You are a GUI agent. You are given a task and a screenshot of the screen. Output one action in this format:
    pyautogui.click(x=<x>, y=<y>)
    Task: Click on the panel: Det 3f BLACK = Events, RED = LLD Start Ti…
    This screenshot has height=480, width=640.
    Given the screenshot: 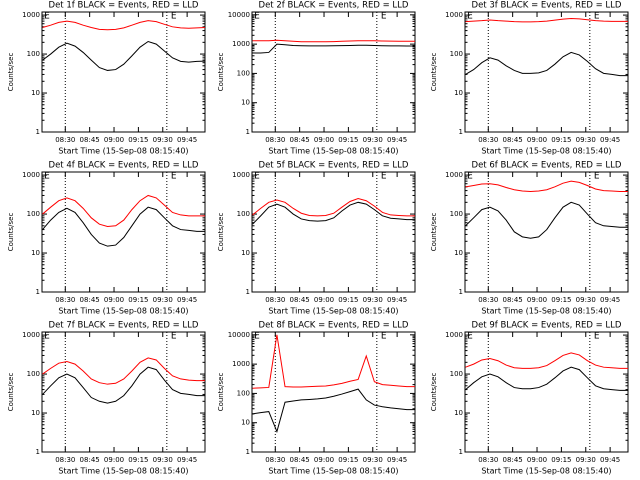 What is the action you would take?
    pyautogui.click(x=529, y=78)
    